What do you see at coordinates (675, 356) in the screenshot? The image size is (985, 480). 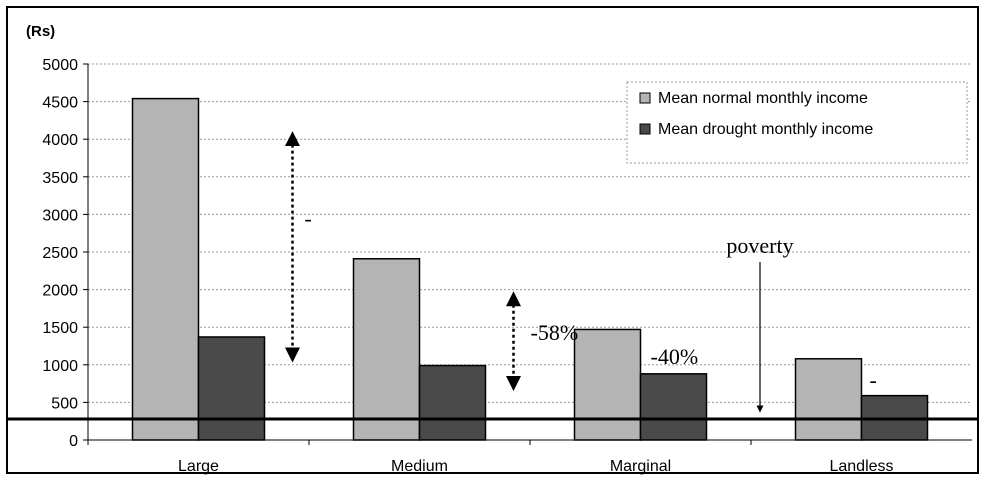 I see `change-annotation: -40%` at bounding box center [675, 356].